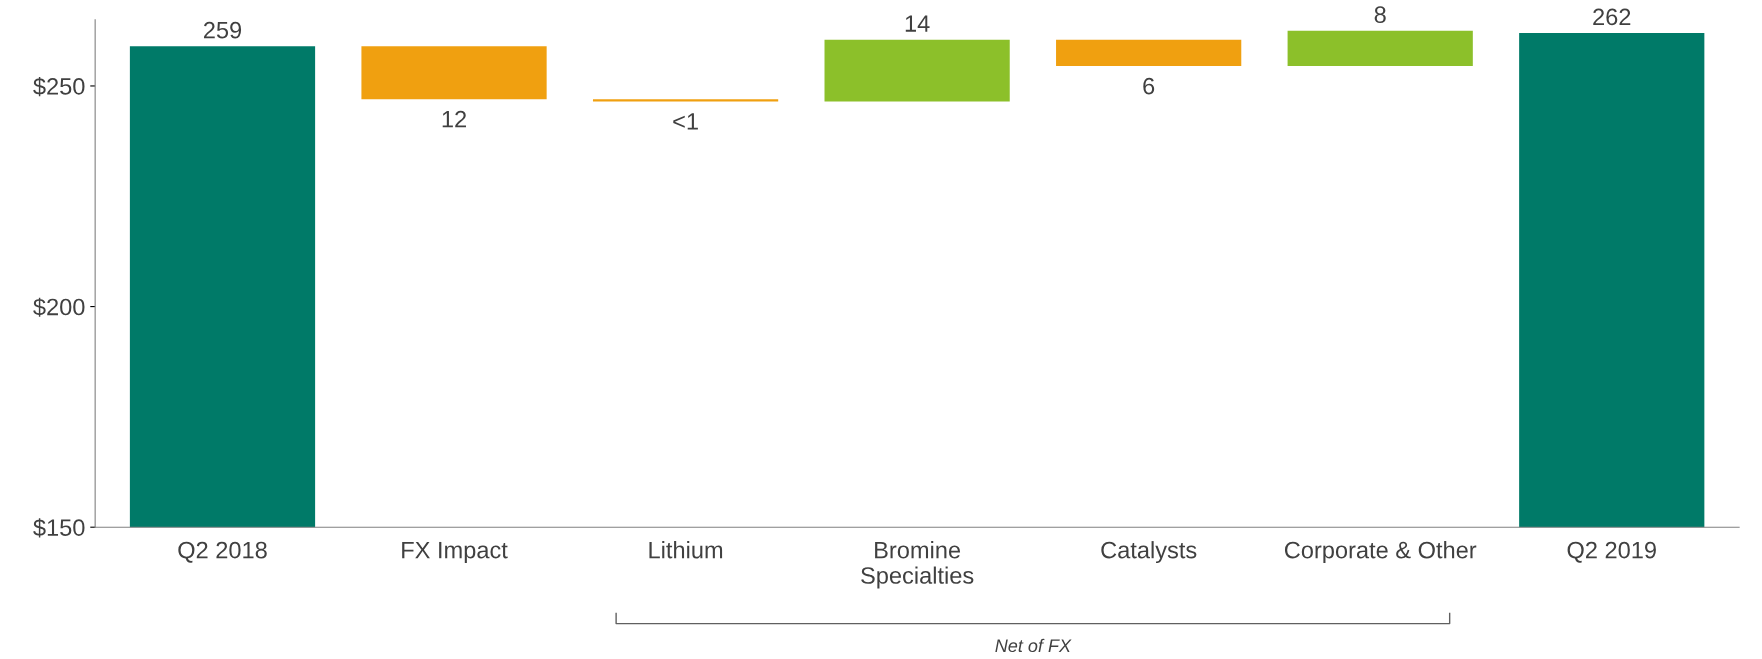 The height and width of the screenshot is (659, 1762). Describe the element at coordinates (59, 87) in the screenshot. I see `y-tick-label: $250` at that location.